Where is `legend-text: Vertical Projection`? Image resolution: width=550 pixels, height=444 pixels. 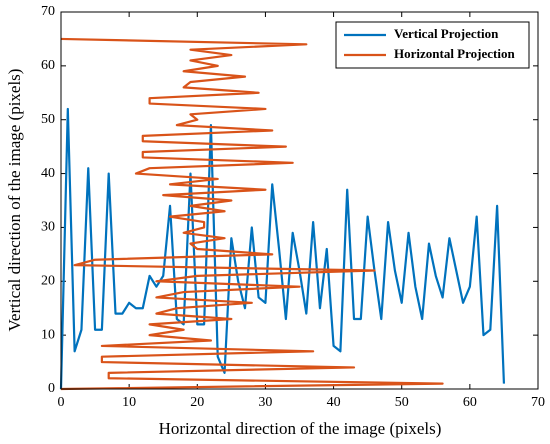 legend-text: Vertical Projection is located at coordinates (446, 33).